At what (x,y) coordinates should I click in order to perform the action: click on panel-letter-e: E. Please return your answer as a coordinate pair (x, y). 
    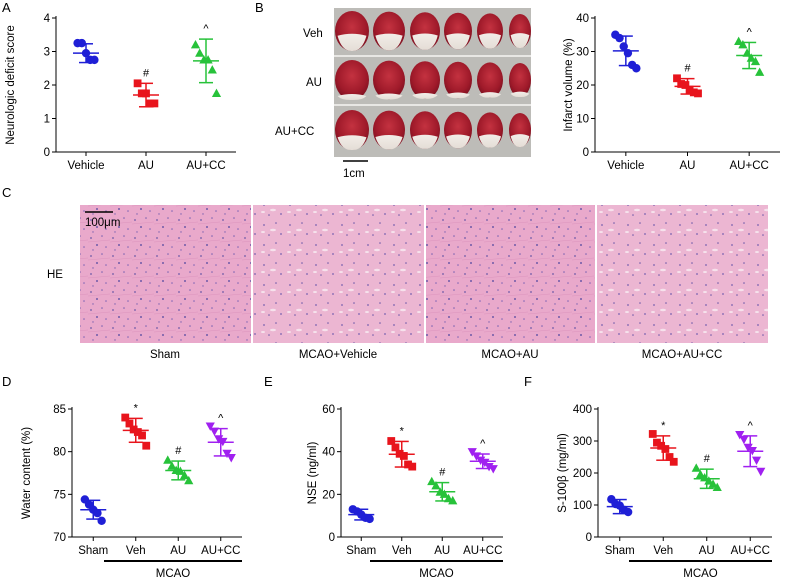
    Looking at the image, I should click on (268, 381).